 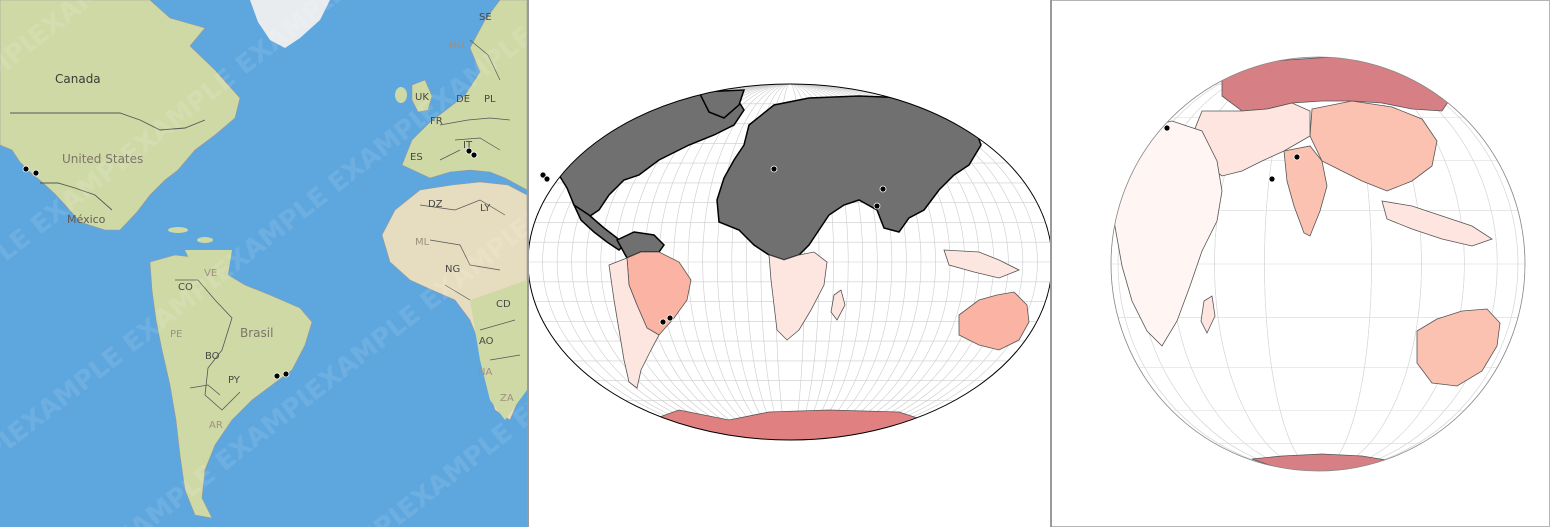 What do you see at coordinates (1458, 347) in the screenshot?
I see `australia-globe` at bounding box center [1458, 347].